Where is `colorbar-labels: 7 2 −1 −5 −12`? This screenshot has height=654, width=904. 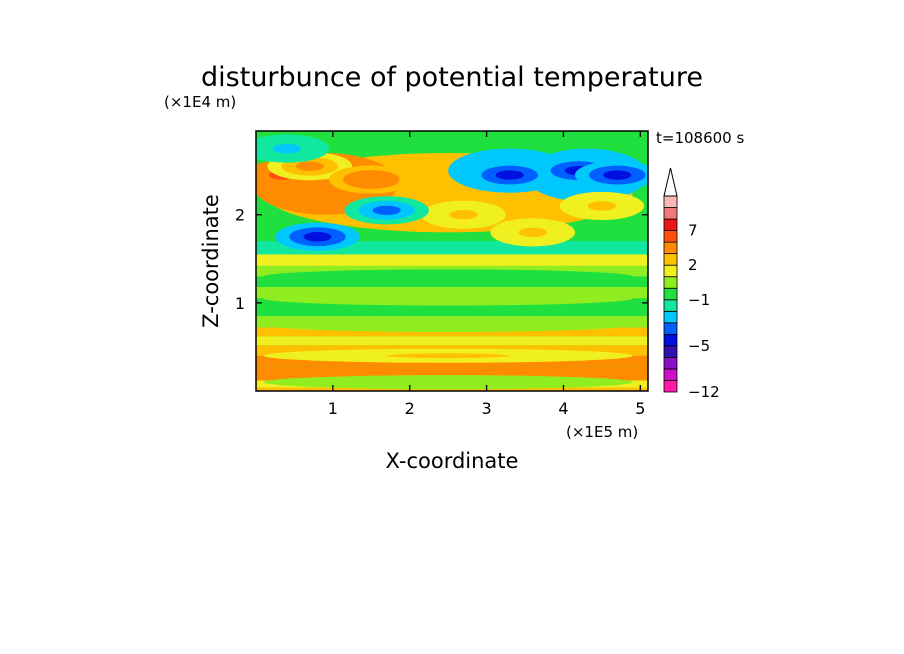
colorbar-labels: 7 2 −1 −5 −12 is located at coordinates (704, 311).